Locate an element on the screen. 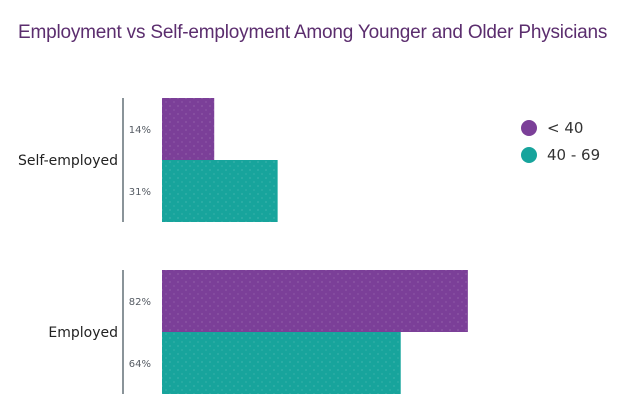 The width and height of the screenshot is (633, 420). value-label-self-employed-series-1: 31% is located at coordinates (140, 192).